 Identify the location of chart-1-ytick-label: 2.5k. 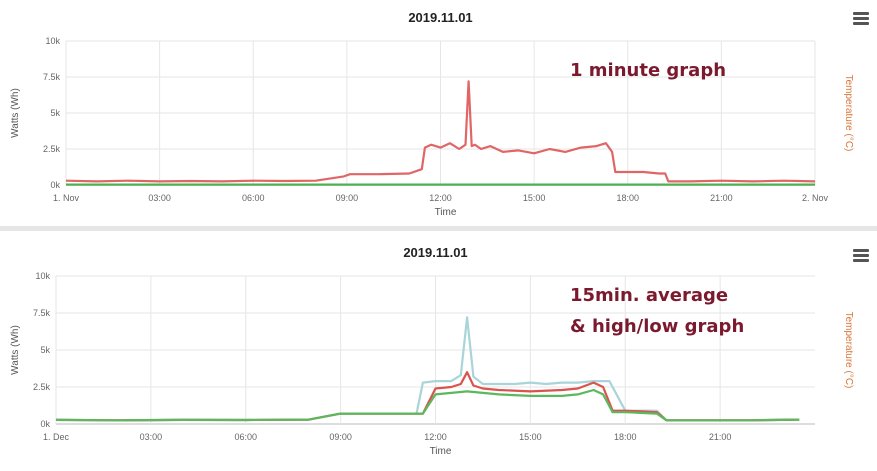
(52, 149).